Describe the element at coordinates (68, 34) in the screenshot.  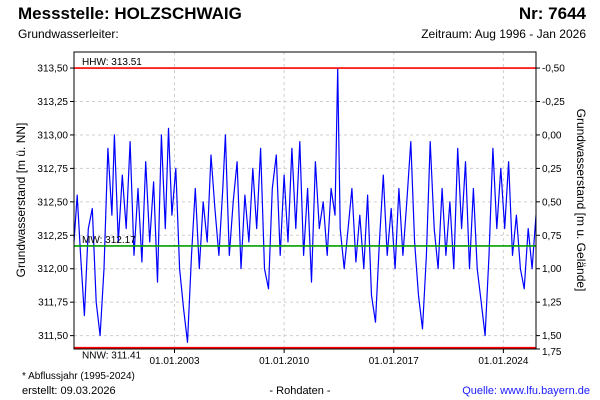
I see `aquifer-label: Grundwasserleiter:` at that location.